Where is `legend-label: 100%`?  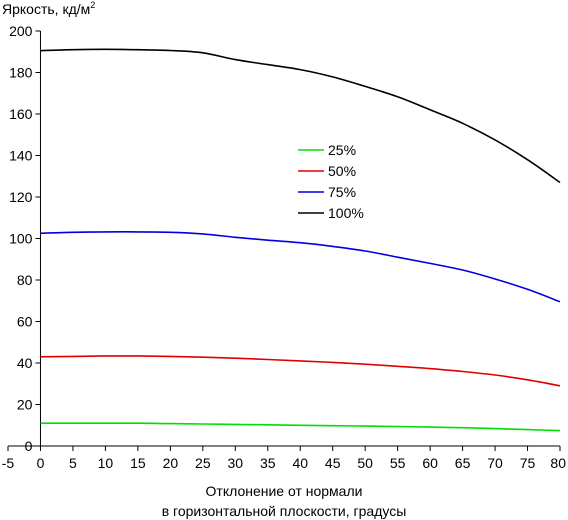 legend-label: 100% is located at coordinates (346, 213).